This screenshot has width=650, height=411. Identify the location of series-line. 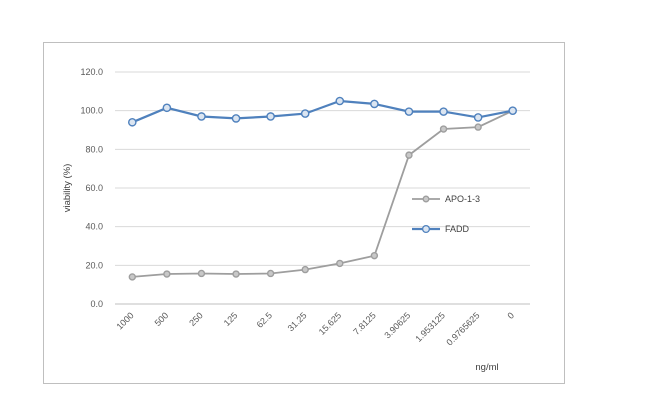
(322, 111).